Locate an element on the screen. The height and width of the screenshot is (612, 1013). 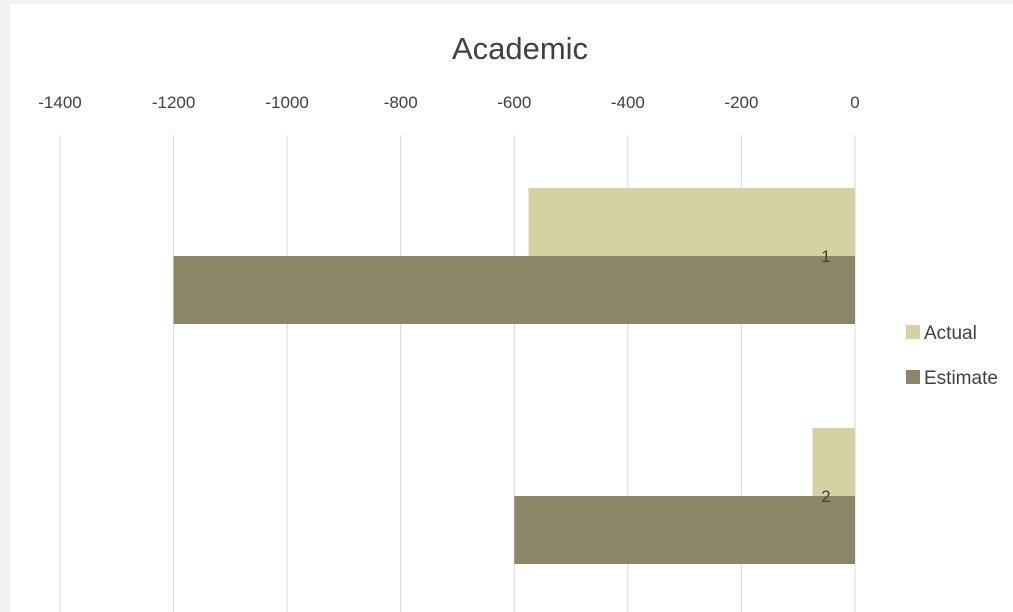
category-label: 2 is located at coordinates (825, 496).